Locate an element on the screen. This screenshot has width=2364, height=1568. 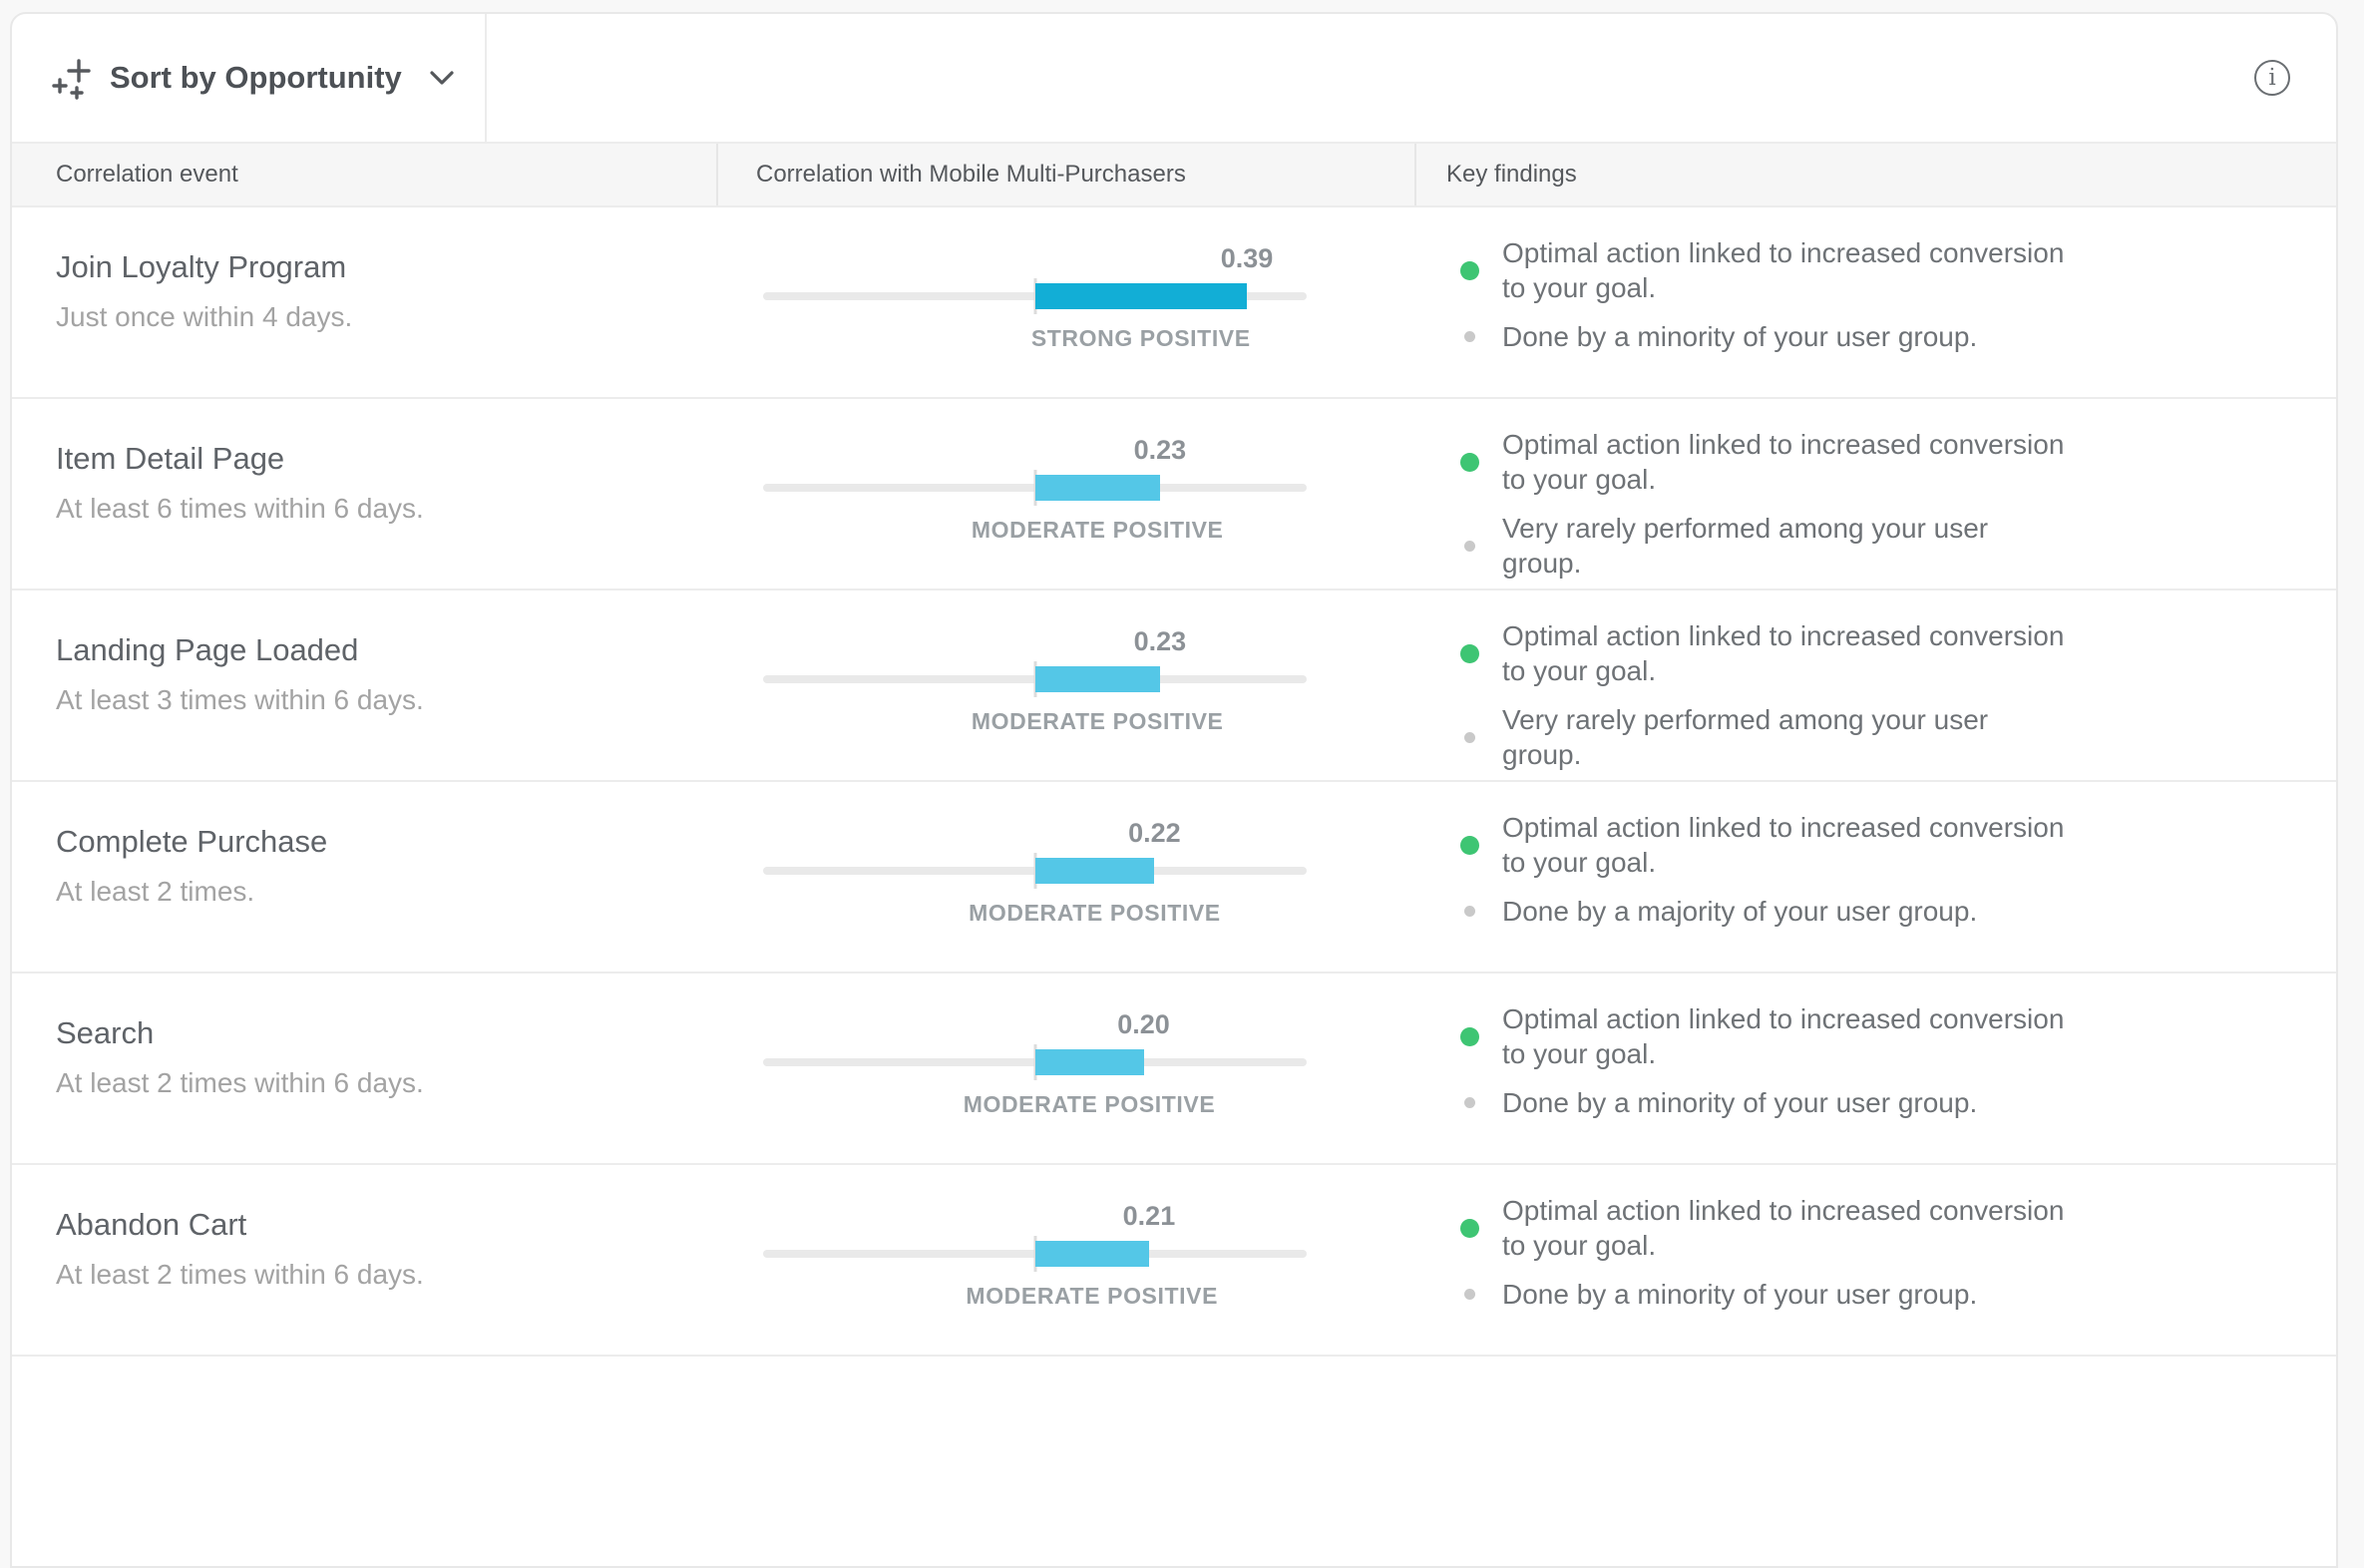
correlation-value: 0.22 is located at coordinates (1154, 833).